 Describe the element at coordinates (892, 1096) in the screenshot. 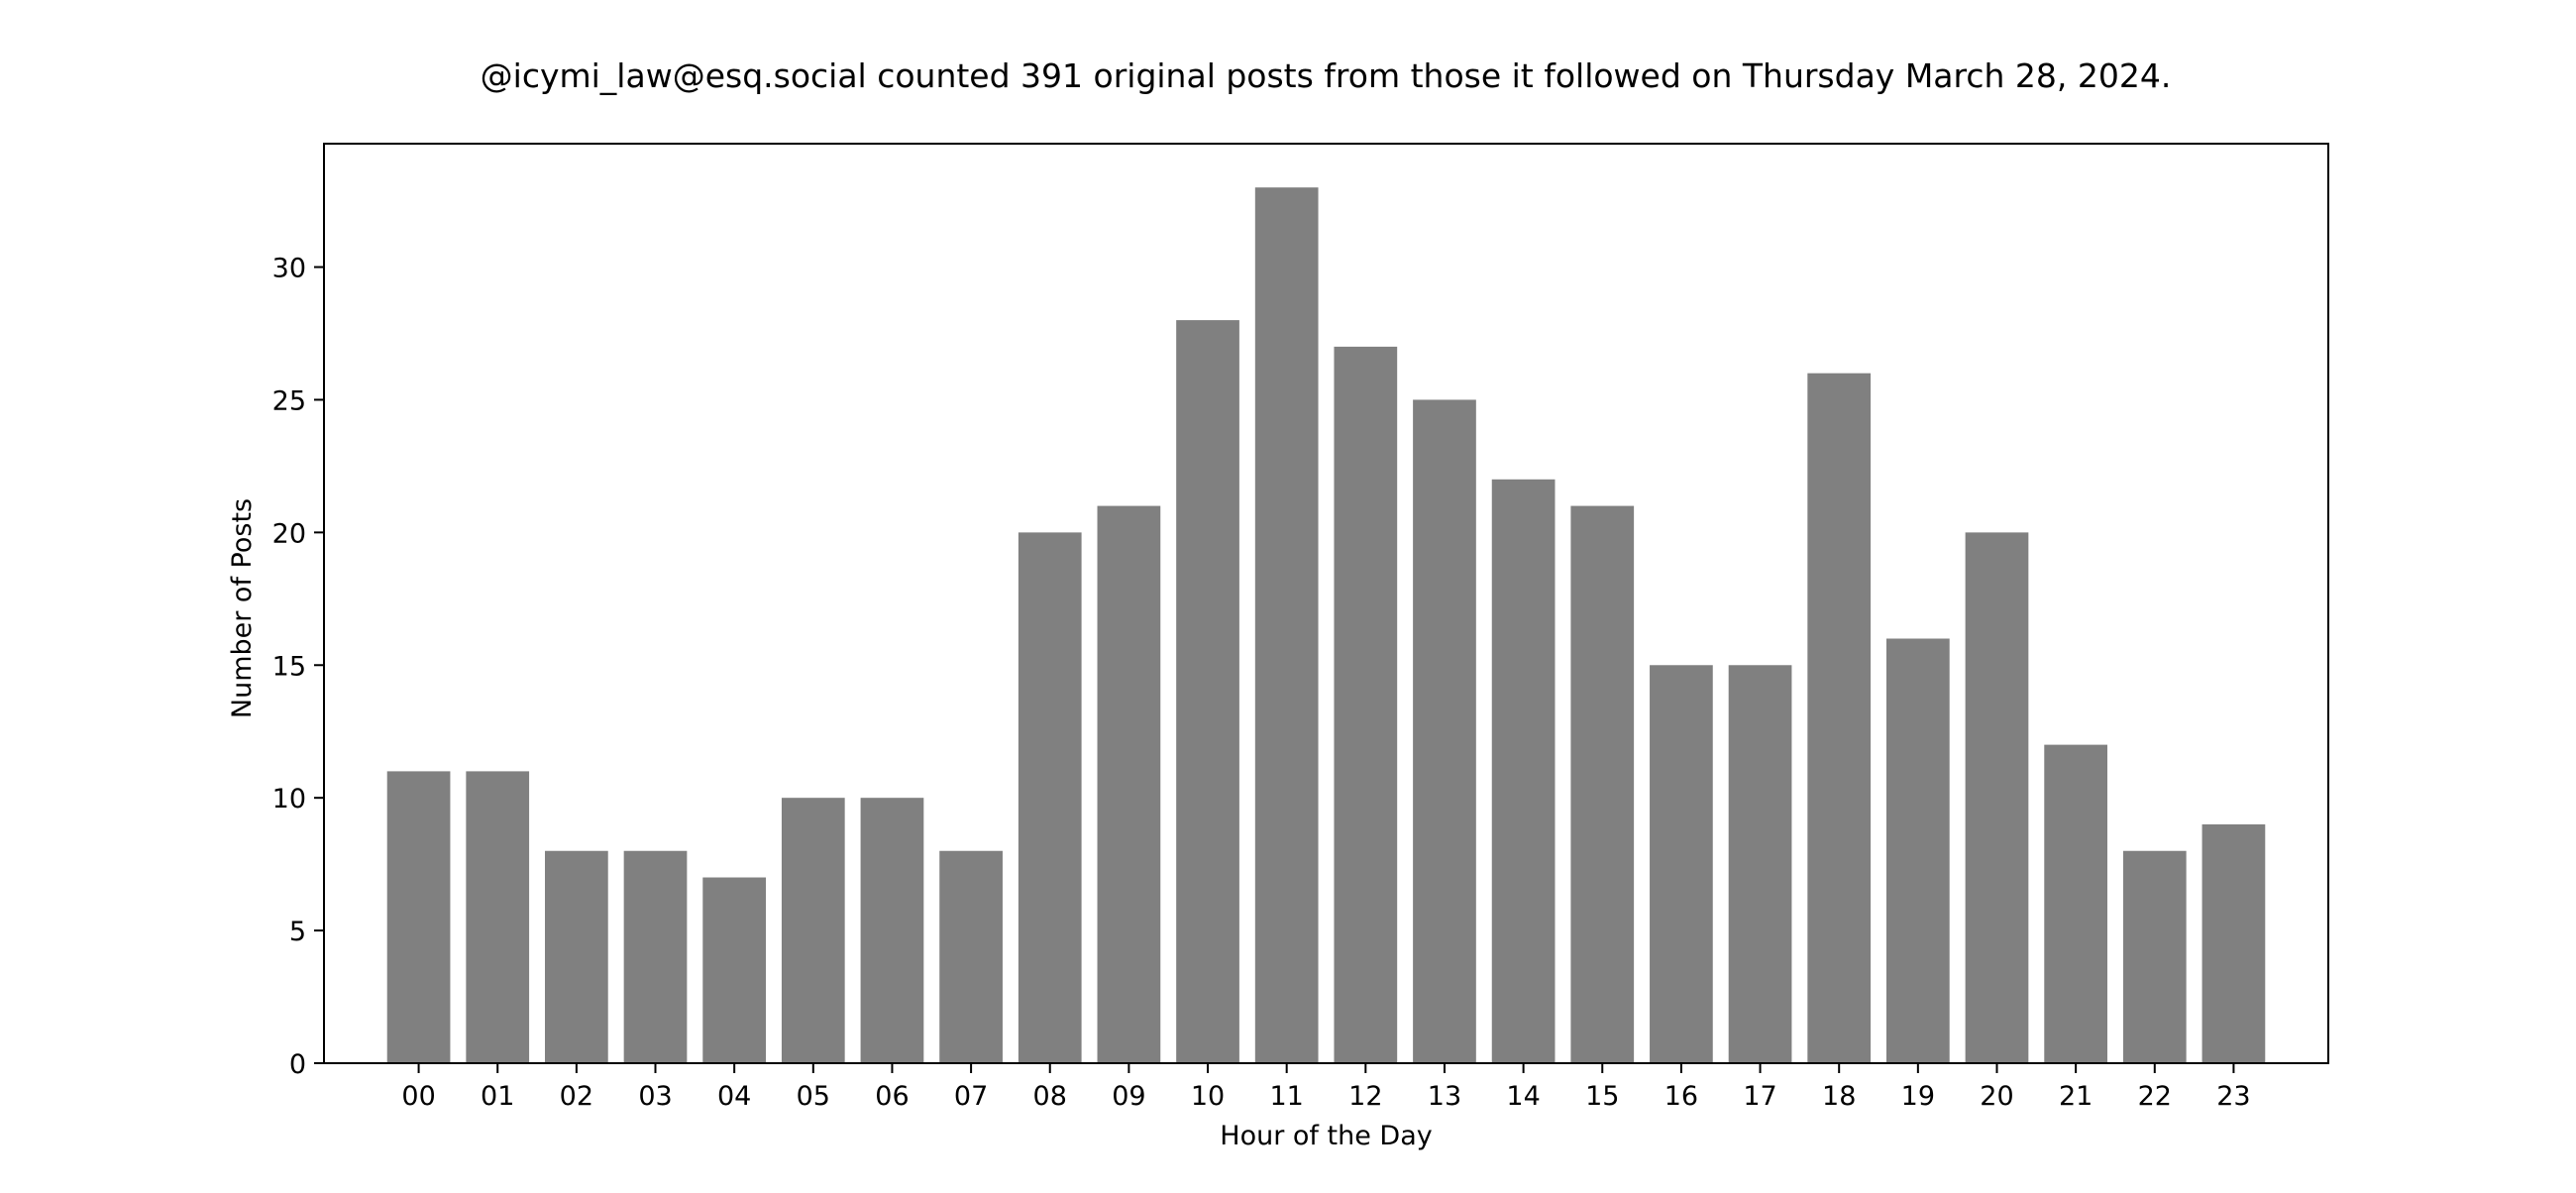

I see `x-tick-label-06: 06` at that location.